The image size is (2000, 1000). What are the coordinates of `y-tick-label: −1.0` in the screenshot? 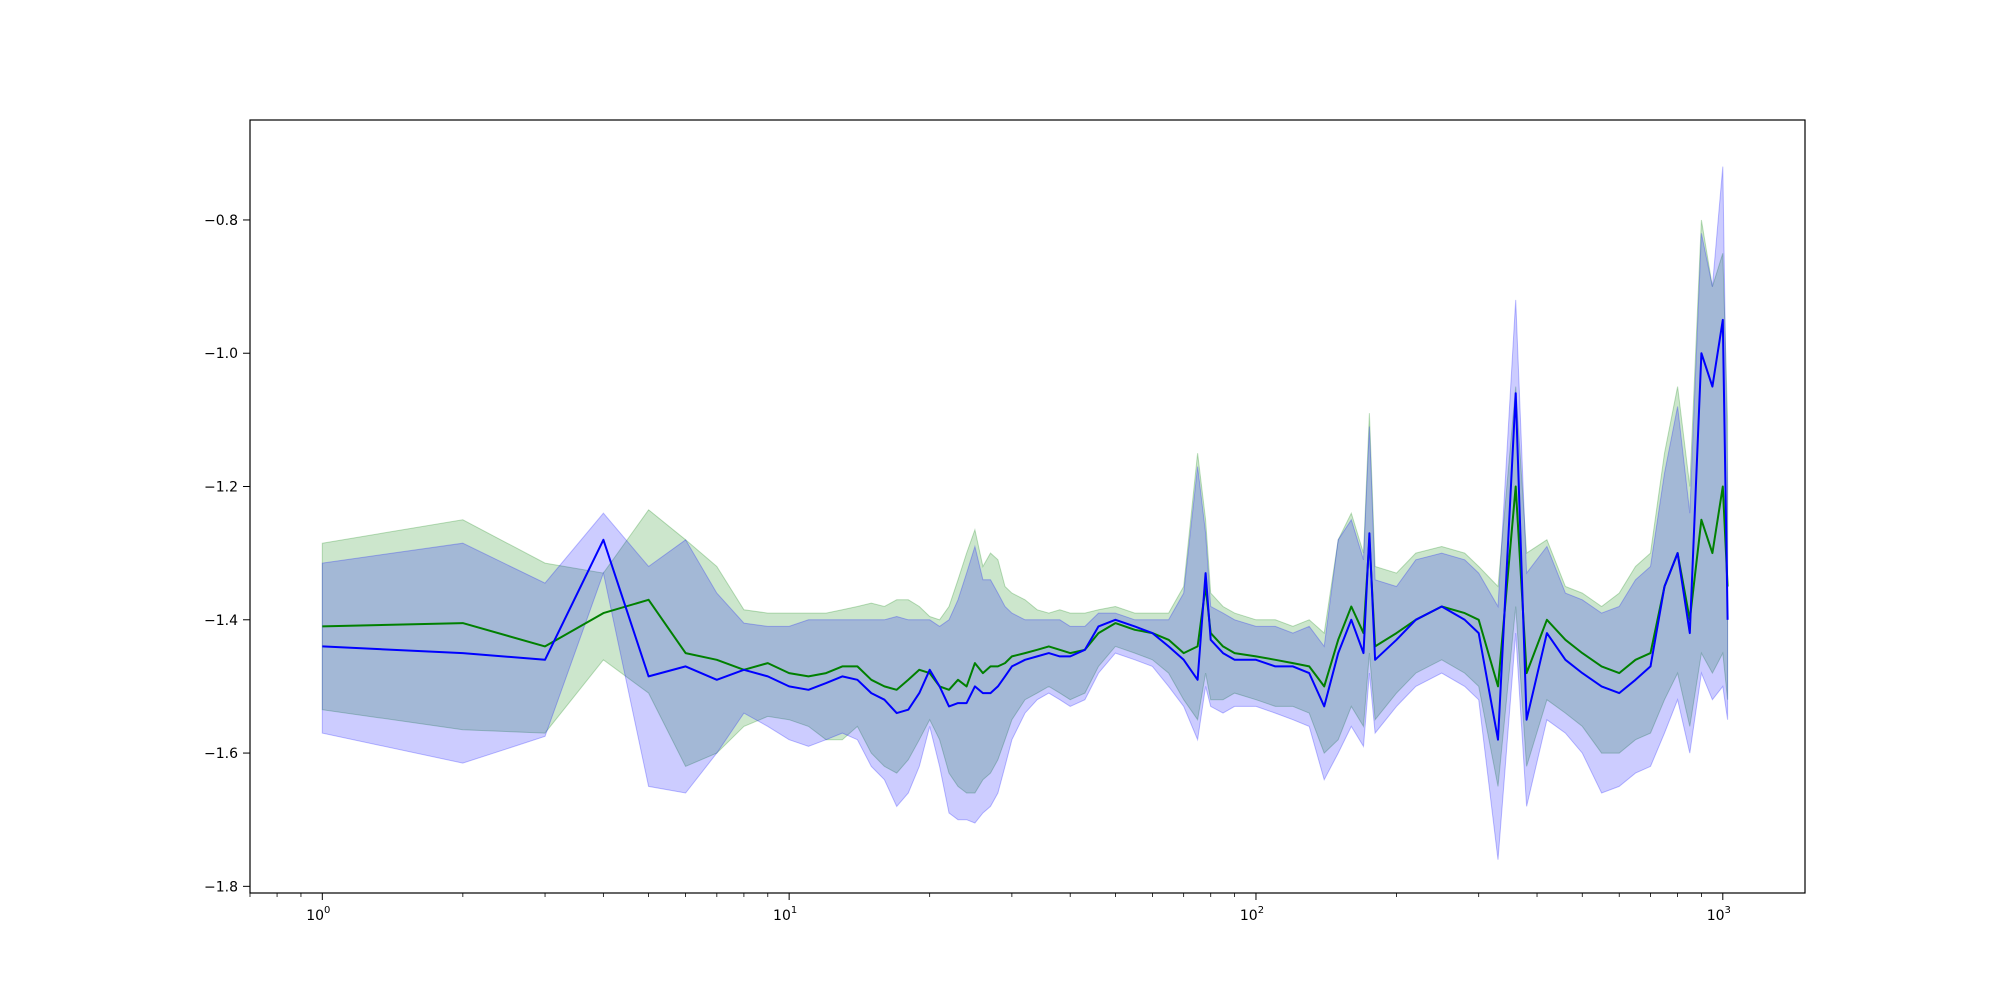 It's located at (221, 354).